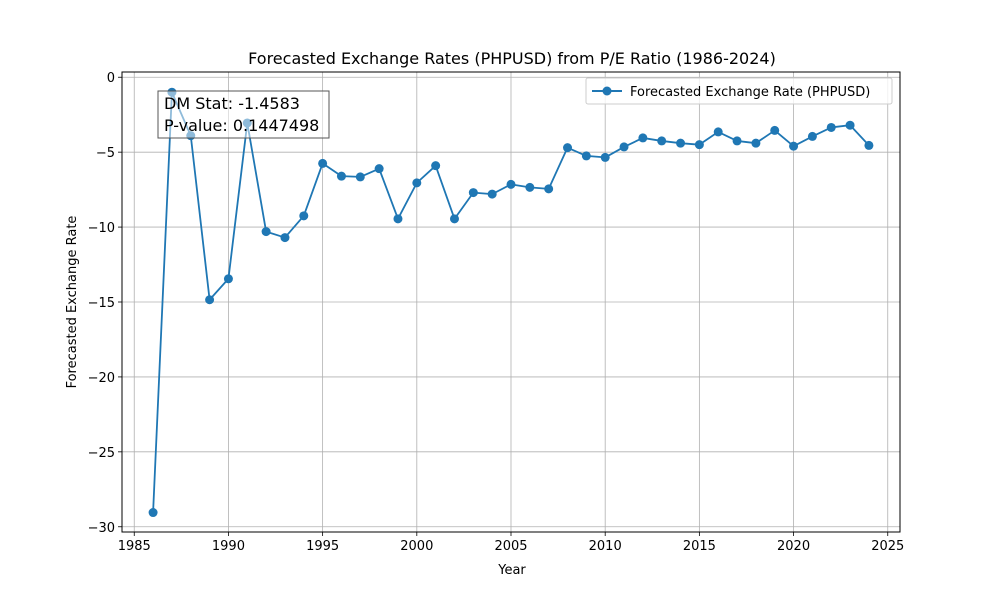 The width and height of the screenshot is (1000, 600). I want to click on y-tick-label: −25, so click(101, 453).